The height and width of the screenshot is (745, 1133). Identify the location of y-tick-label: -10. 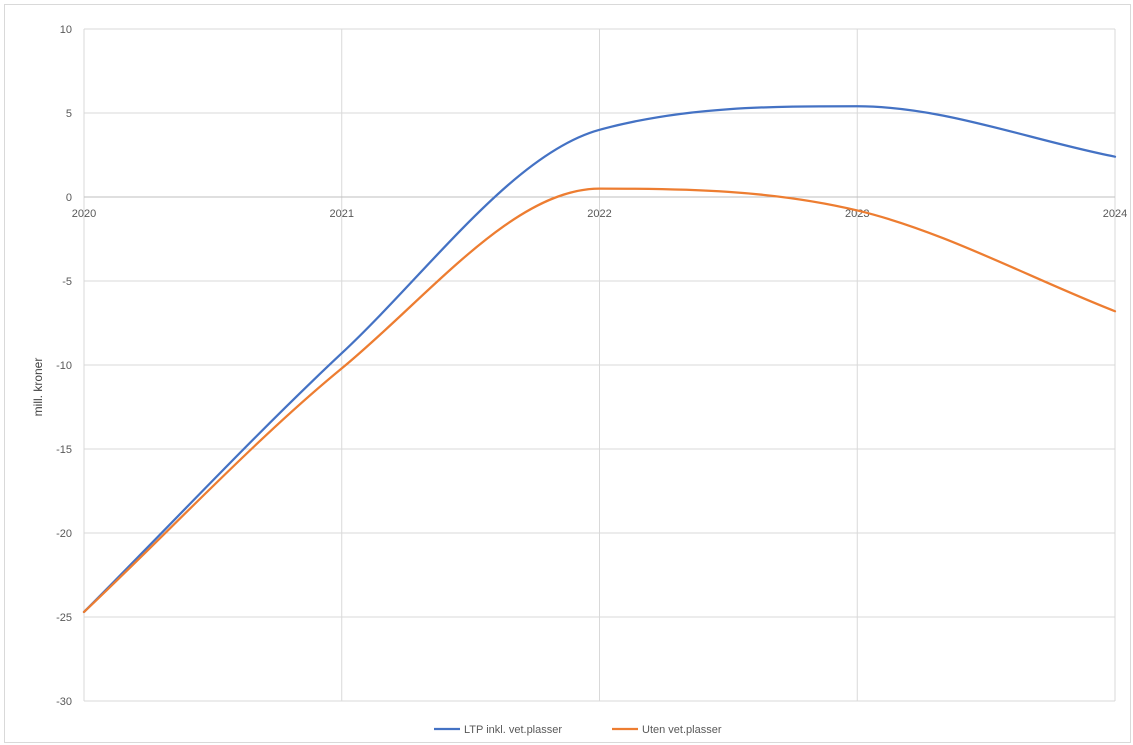
(64, 366).